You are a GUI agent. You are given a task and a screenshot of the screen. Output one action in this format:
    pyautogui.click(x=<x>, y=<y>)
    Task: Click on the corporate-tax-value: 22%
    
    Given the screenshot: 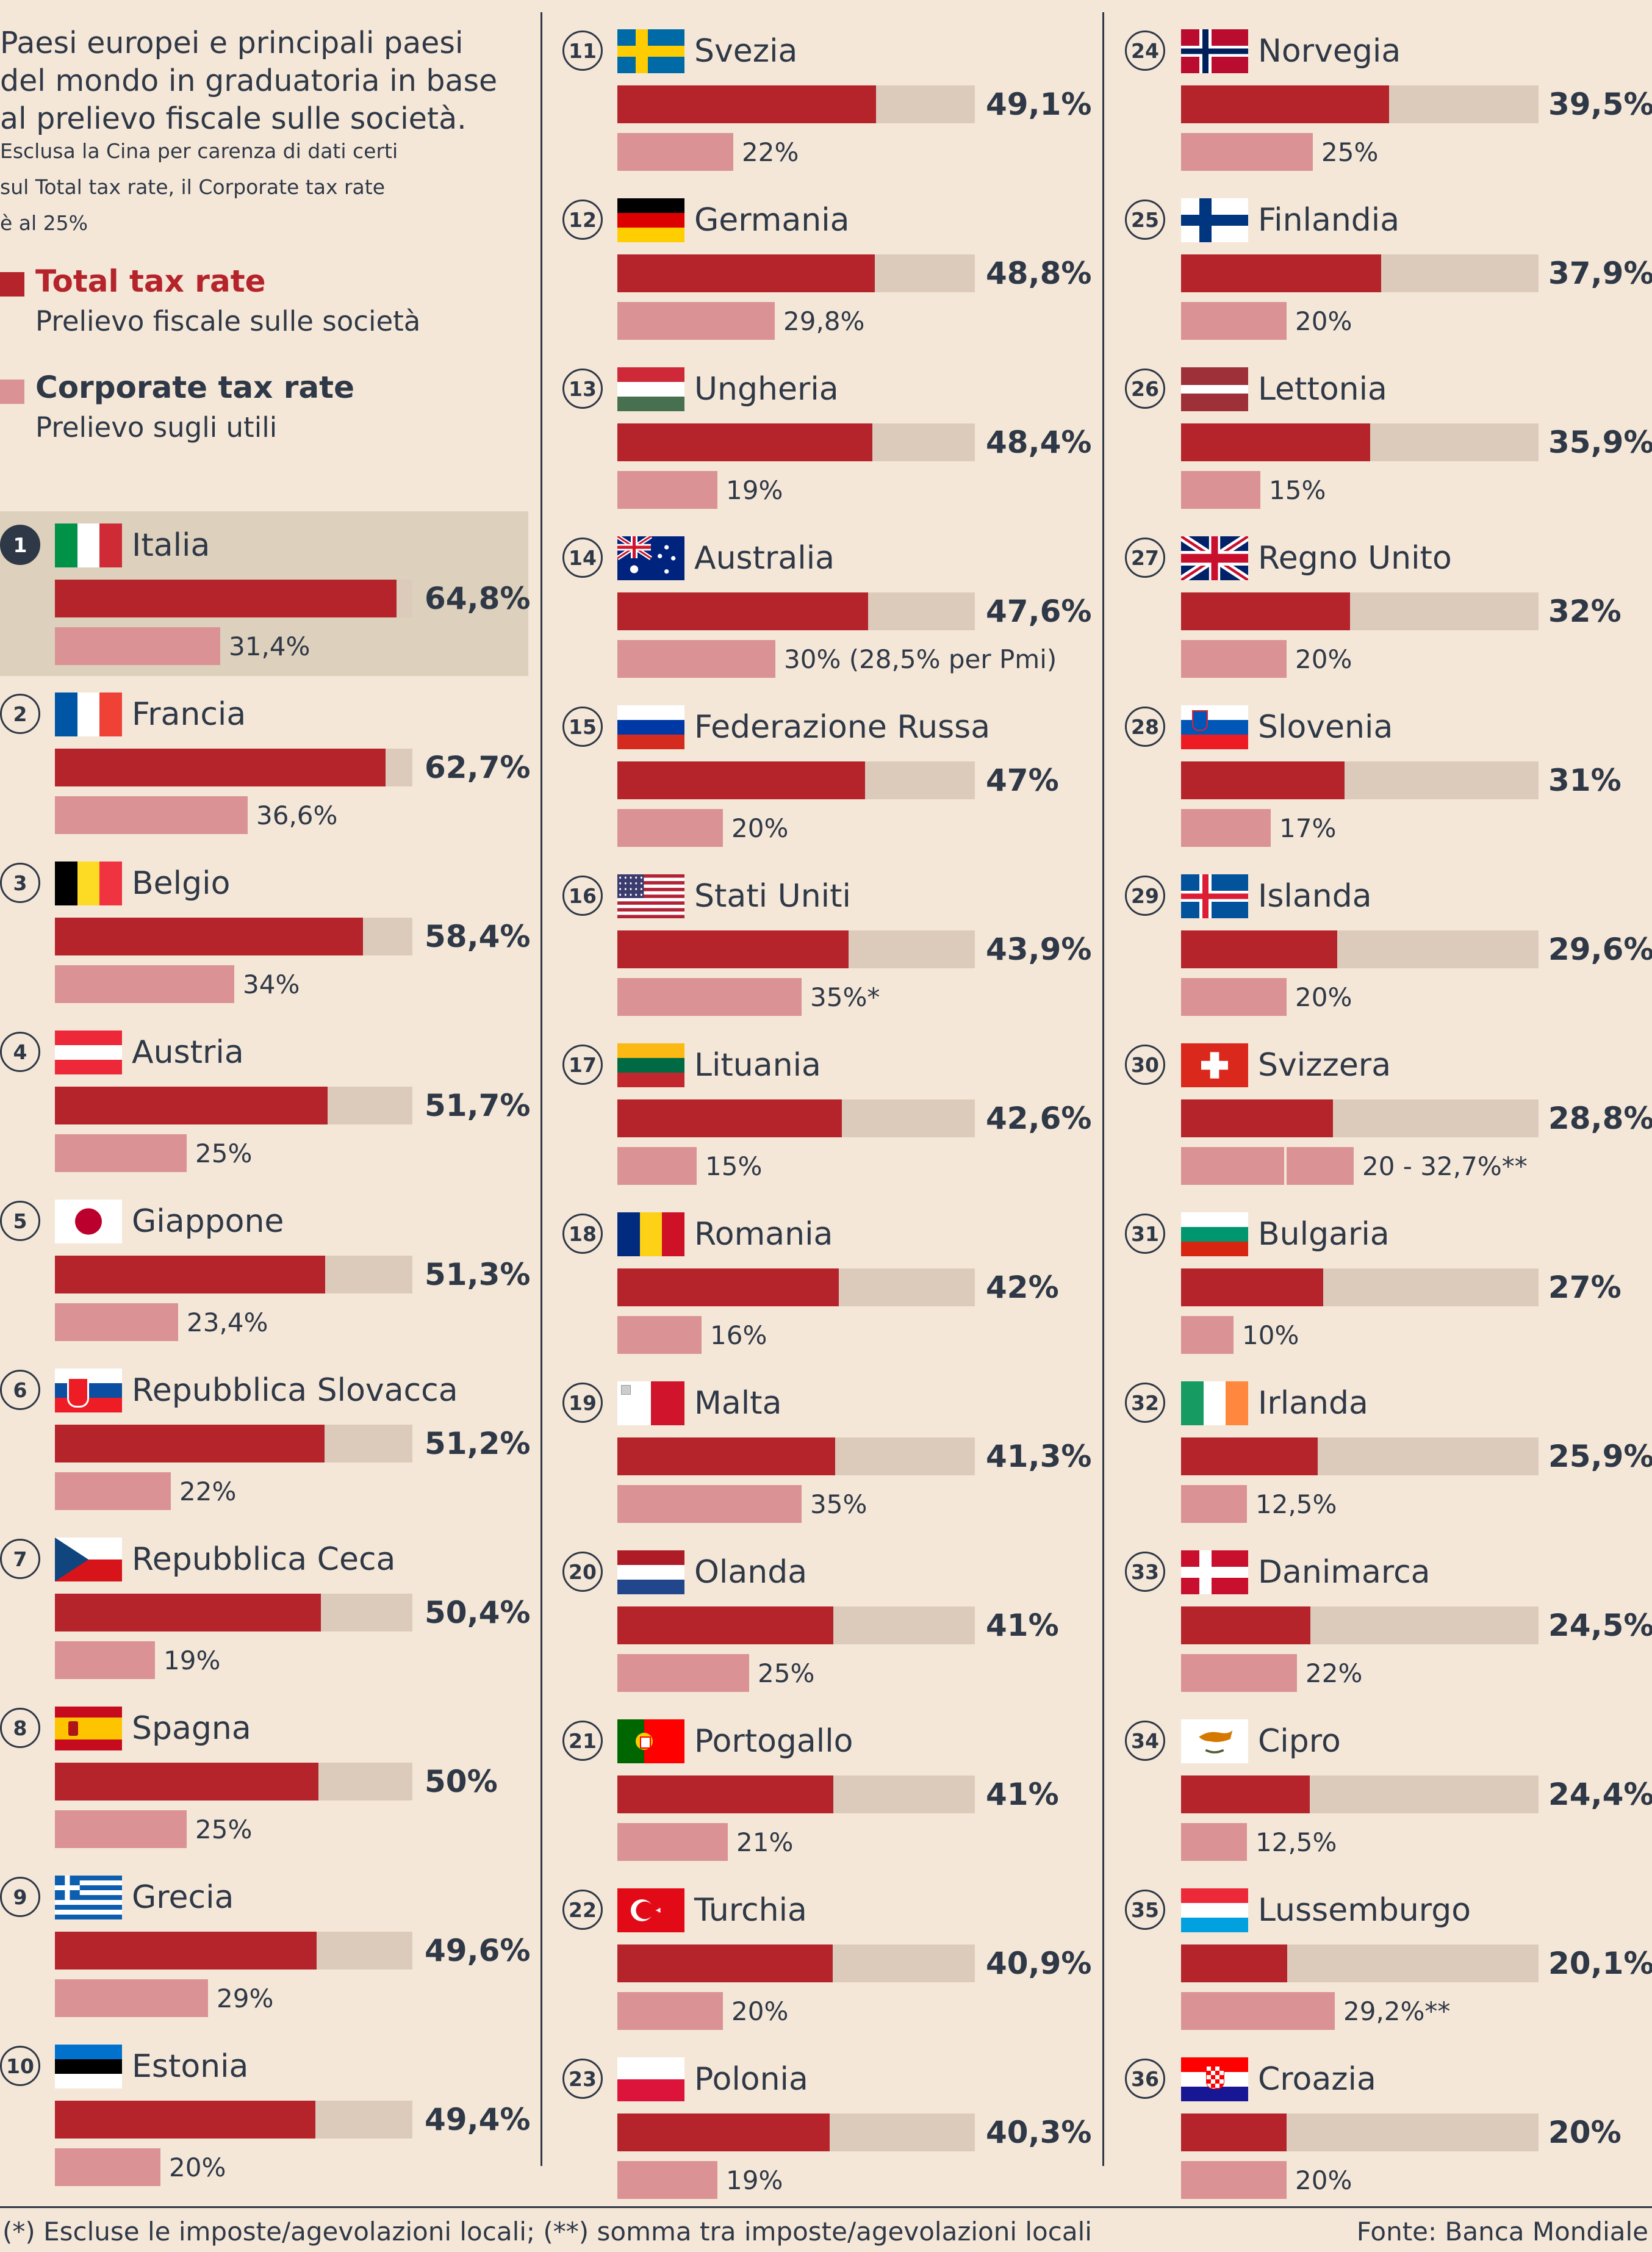 What is the action you would take?
    pyautogui.click(x=770, y=152)
    